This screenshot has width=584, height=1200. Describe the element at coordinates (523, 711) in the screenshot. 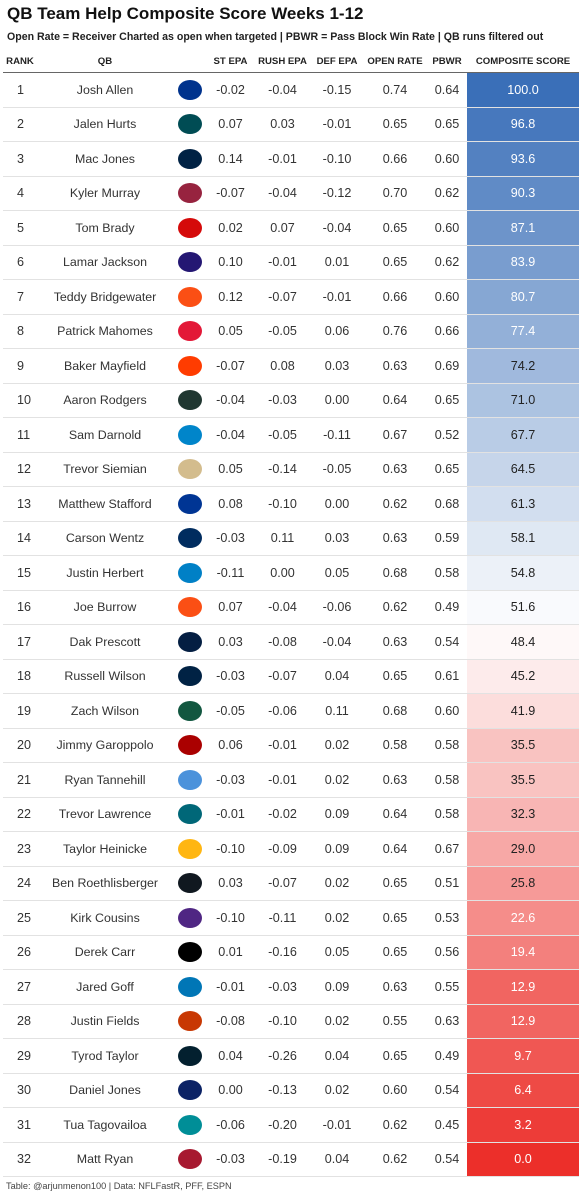

I see `cell-composite-score: 41.9` at that location.